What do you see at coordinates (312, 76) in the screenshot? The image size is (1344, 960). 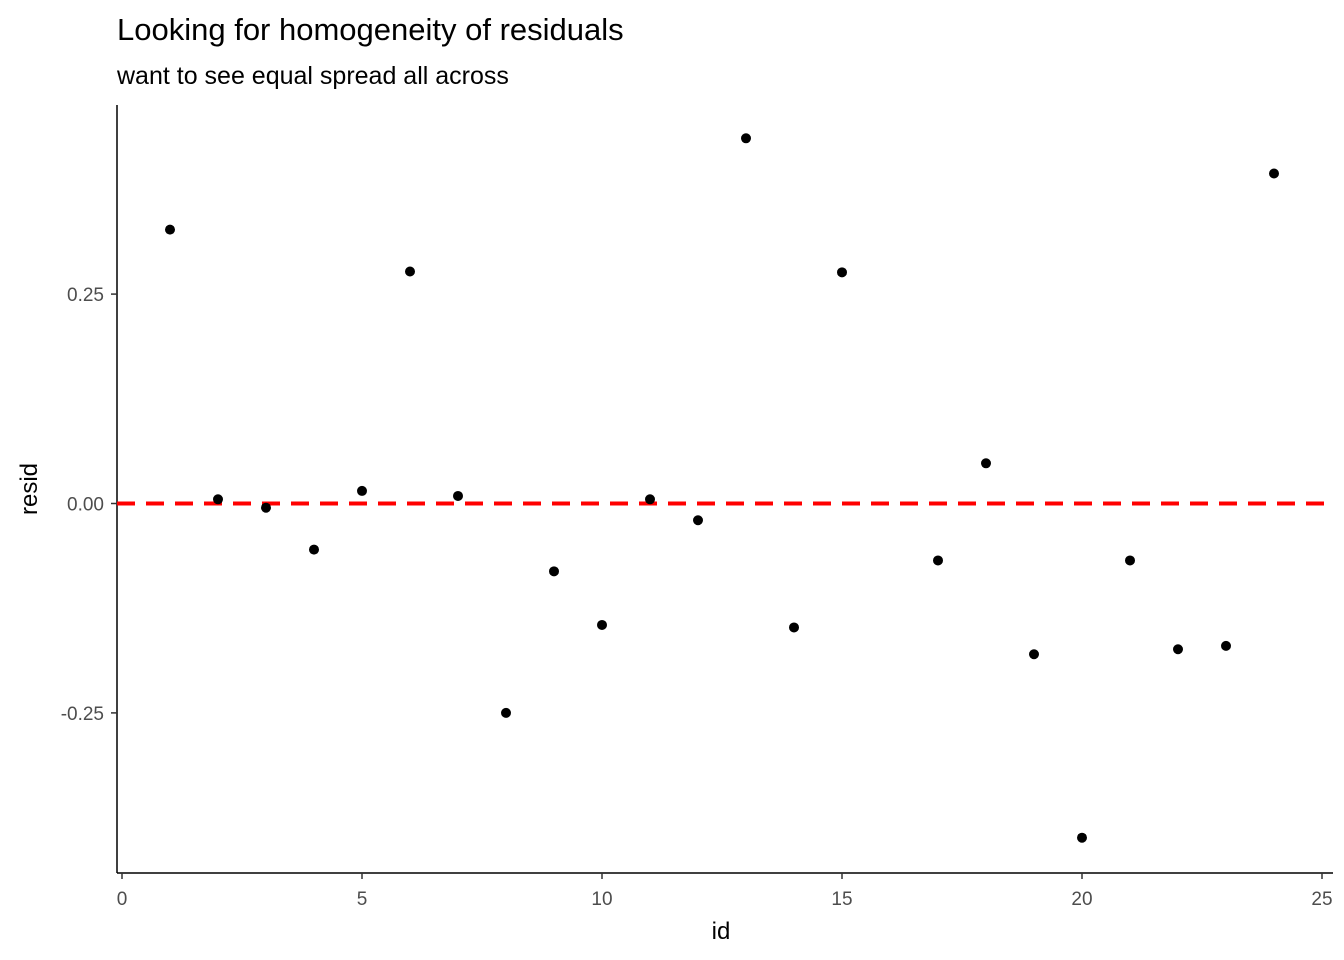 I see `chart-subtitle: want to see equal spread all across` at bounding box center [312, 76].